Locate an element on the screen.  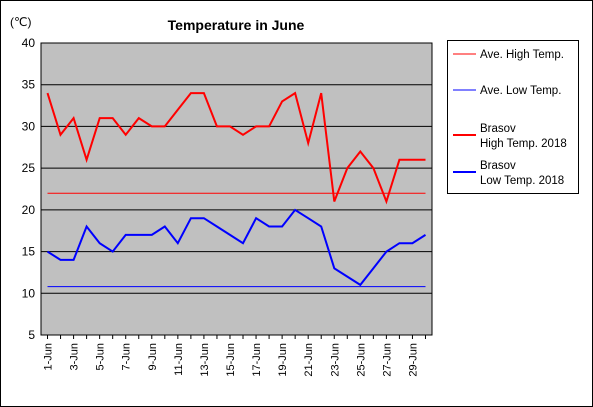
x-tick-label: 23-Jun is located at coordinates (335, 360).